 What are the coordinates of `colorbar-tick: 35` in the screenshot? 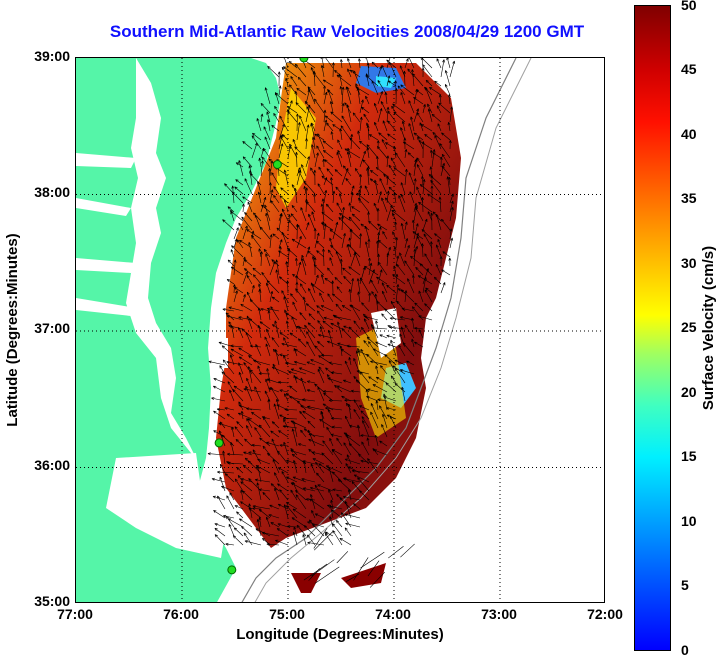 It's located at (689, 198).